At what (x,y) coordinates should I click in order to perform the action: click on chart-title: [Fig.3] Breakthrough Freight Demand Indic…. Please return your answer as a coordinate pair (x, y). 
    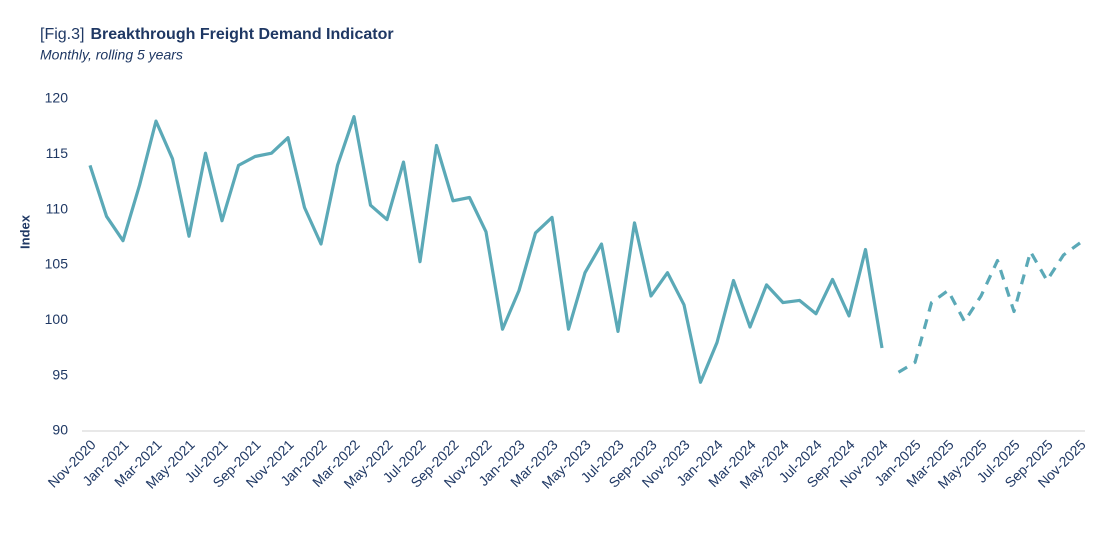
    Looking at the image, I should click on (217, 34).